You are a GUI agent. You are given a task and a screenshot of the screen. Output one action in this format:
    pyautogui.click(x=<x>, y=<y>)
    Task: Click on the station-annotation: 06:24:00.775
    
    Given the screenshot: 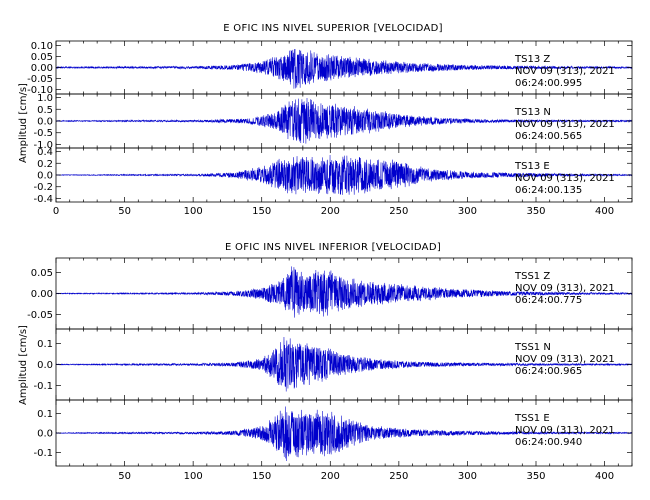 What is the action you would take?
    pyautogui.click(x=548, y=300)
    